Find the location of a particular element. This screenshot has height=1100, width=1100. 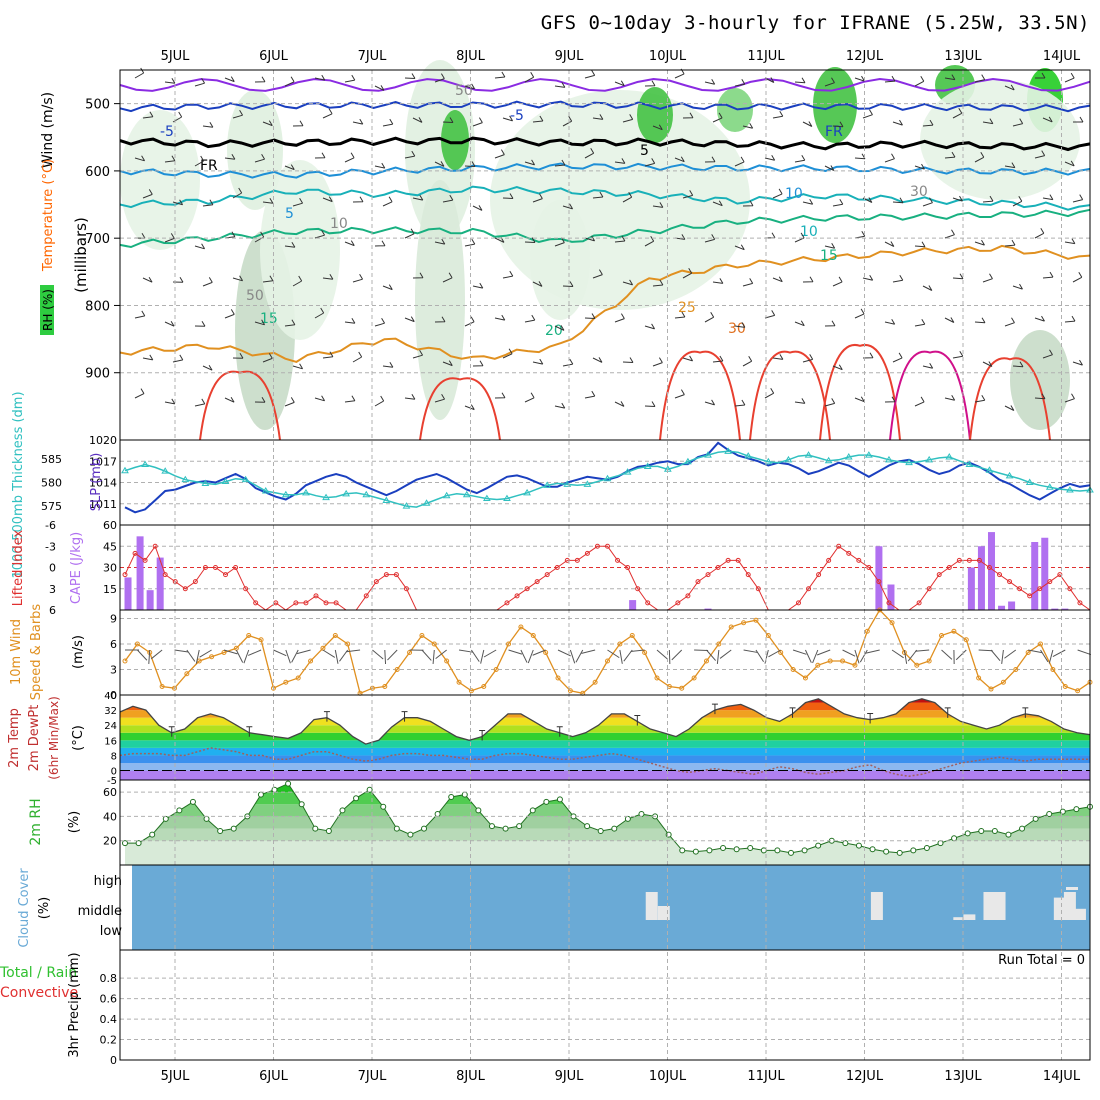

isotherm-label: 10 is located at coordinates (794, 194).